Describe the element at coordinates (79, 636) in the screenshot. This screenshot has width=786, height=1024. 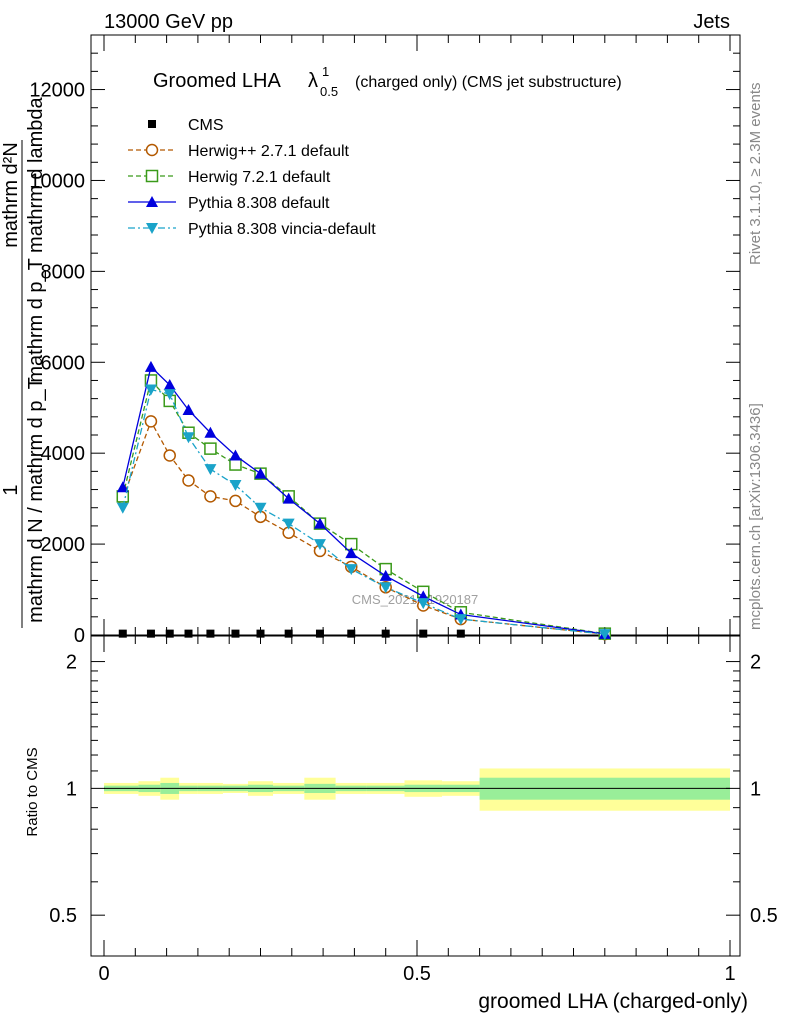
I see `y-tick-label: 0` at that location.